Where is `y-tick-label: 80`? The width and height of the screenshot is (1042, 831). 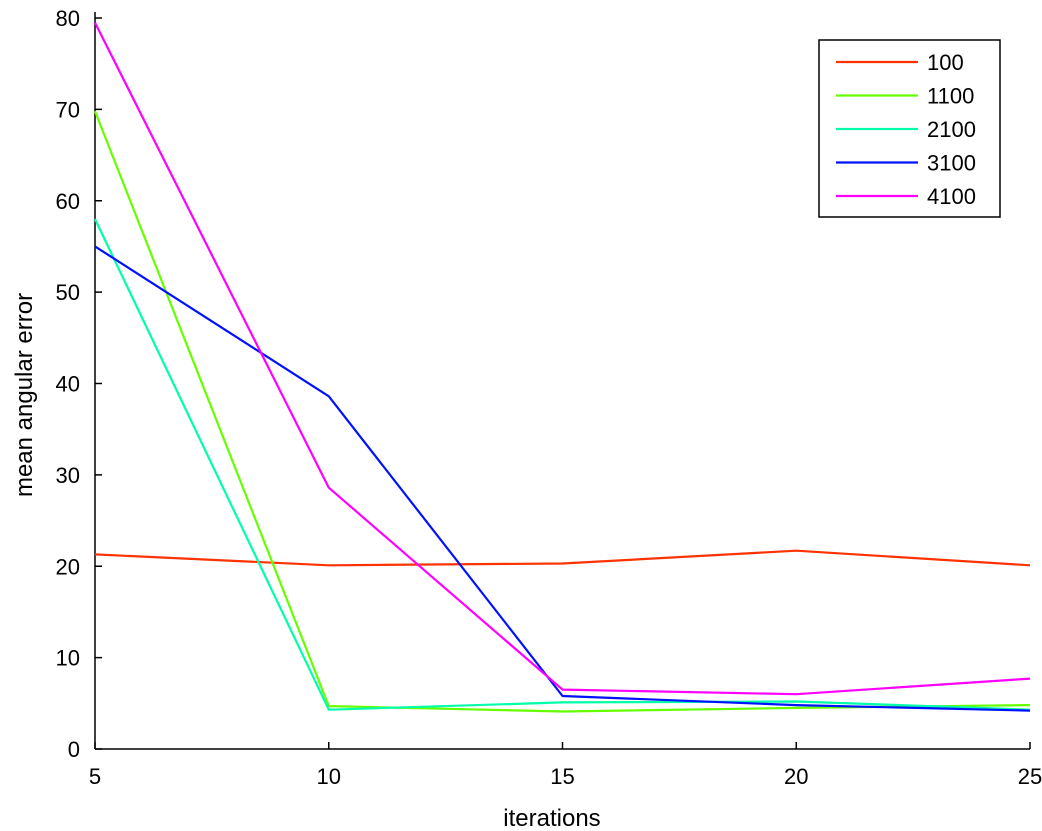 y-tick-label: 80 is located at coordinates (68, 18).